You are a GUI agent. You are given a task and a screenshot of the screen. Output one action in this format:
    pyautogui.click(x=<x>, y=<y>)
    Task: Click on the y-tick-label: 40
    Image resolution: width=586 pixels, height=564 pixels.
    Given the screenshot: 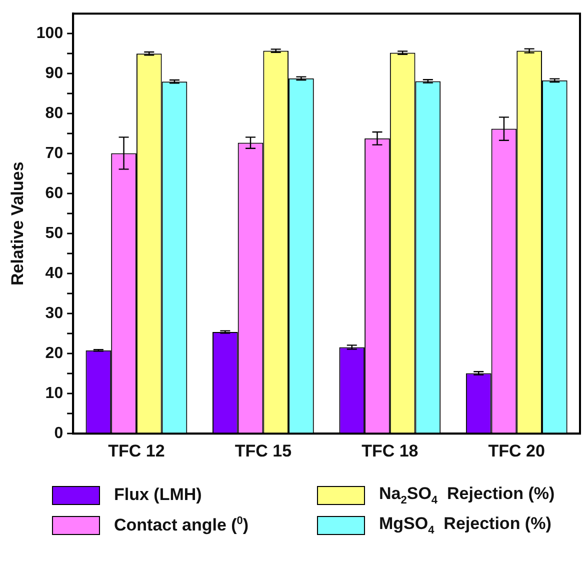 What is the action you would take?
    pyautogui.click(x=54, y=273)
    